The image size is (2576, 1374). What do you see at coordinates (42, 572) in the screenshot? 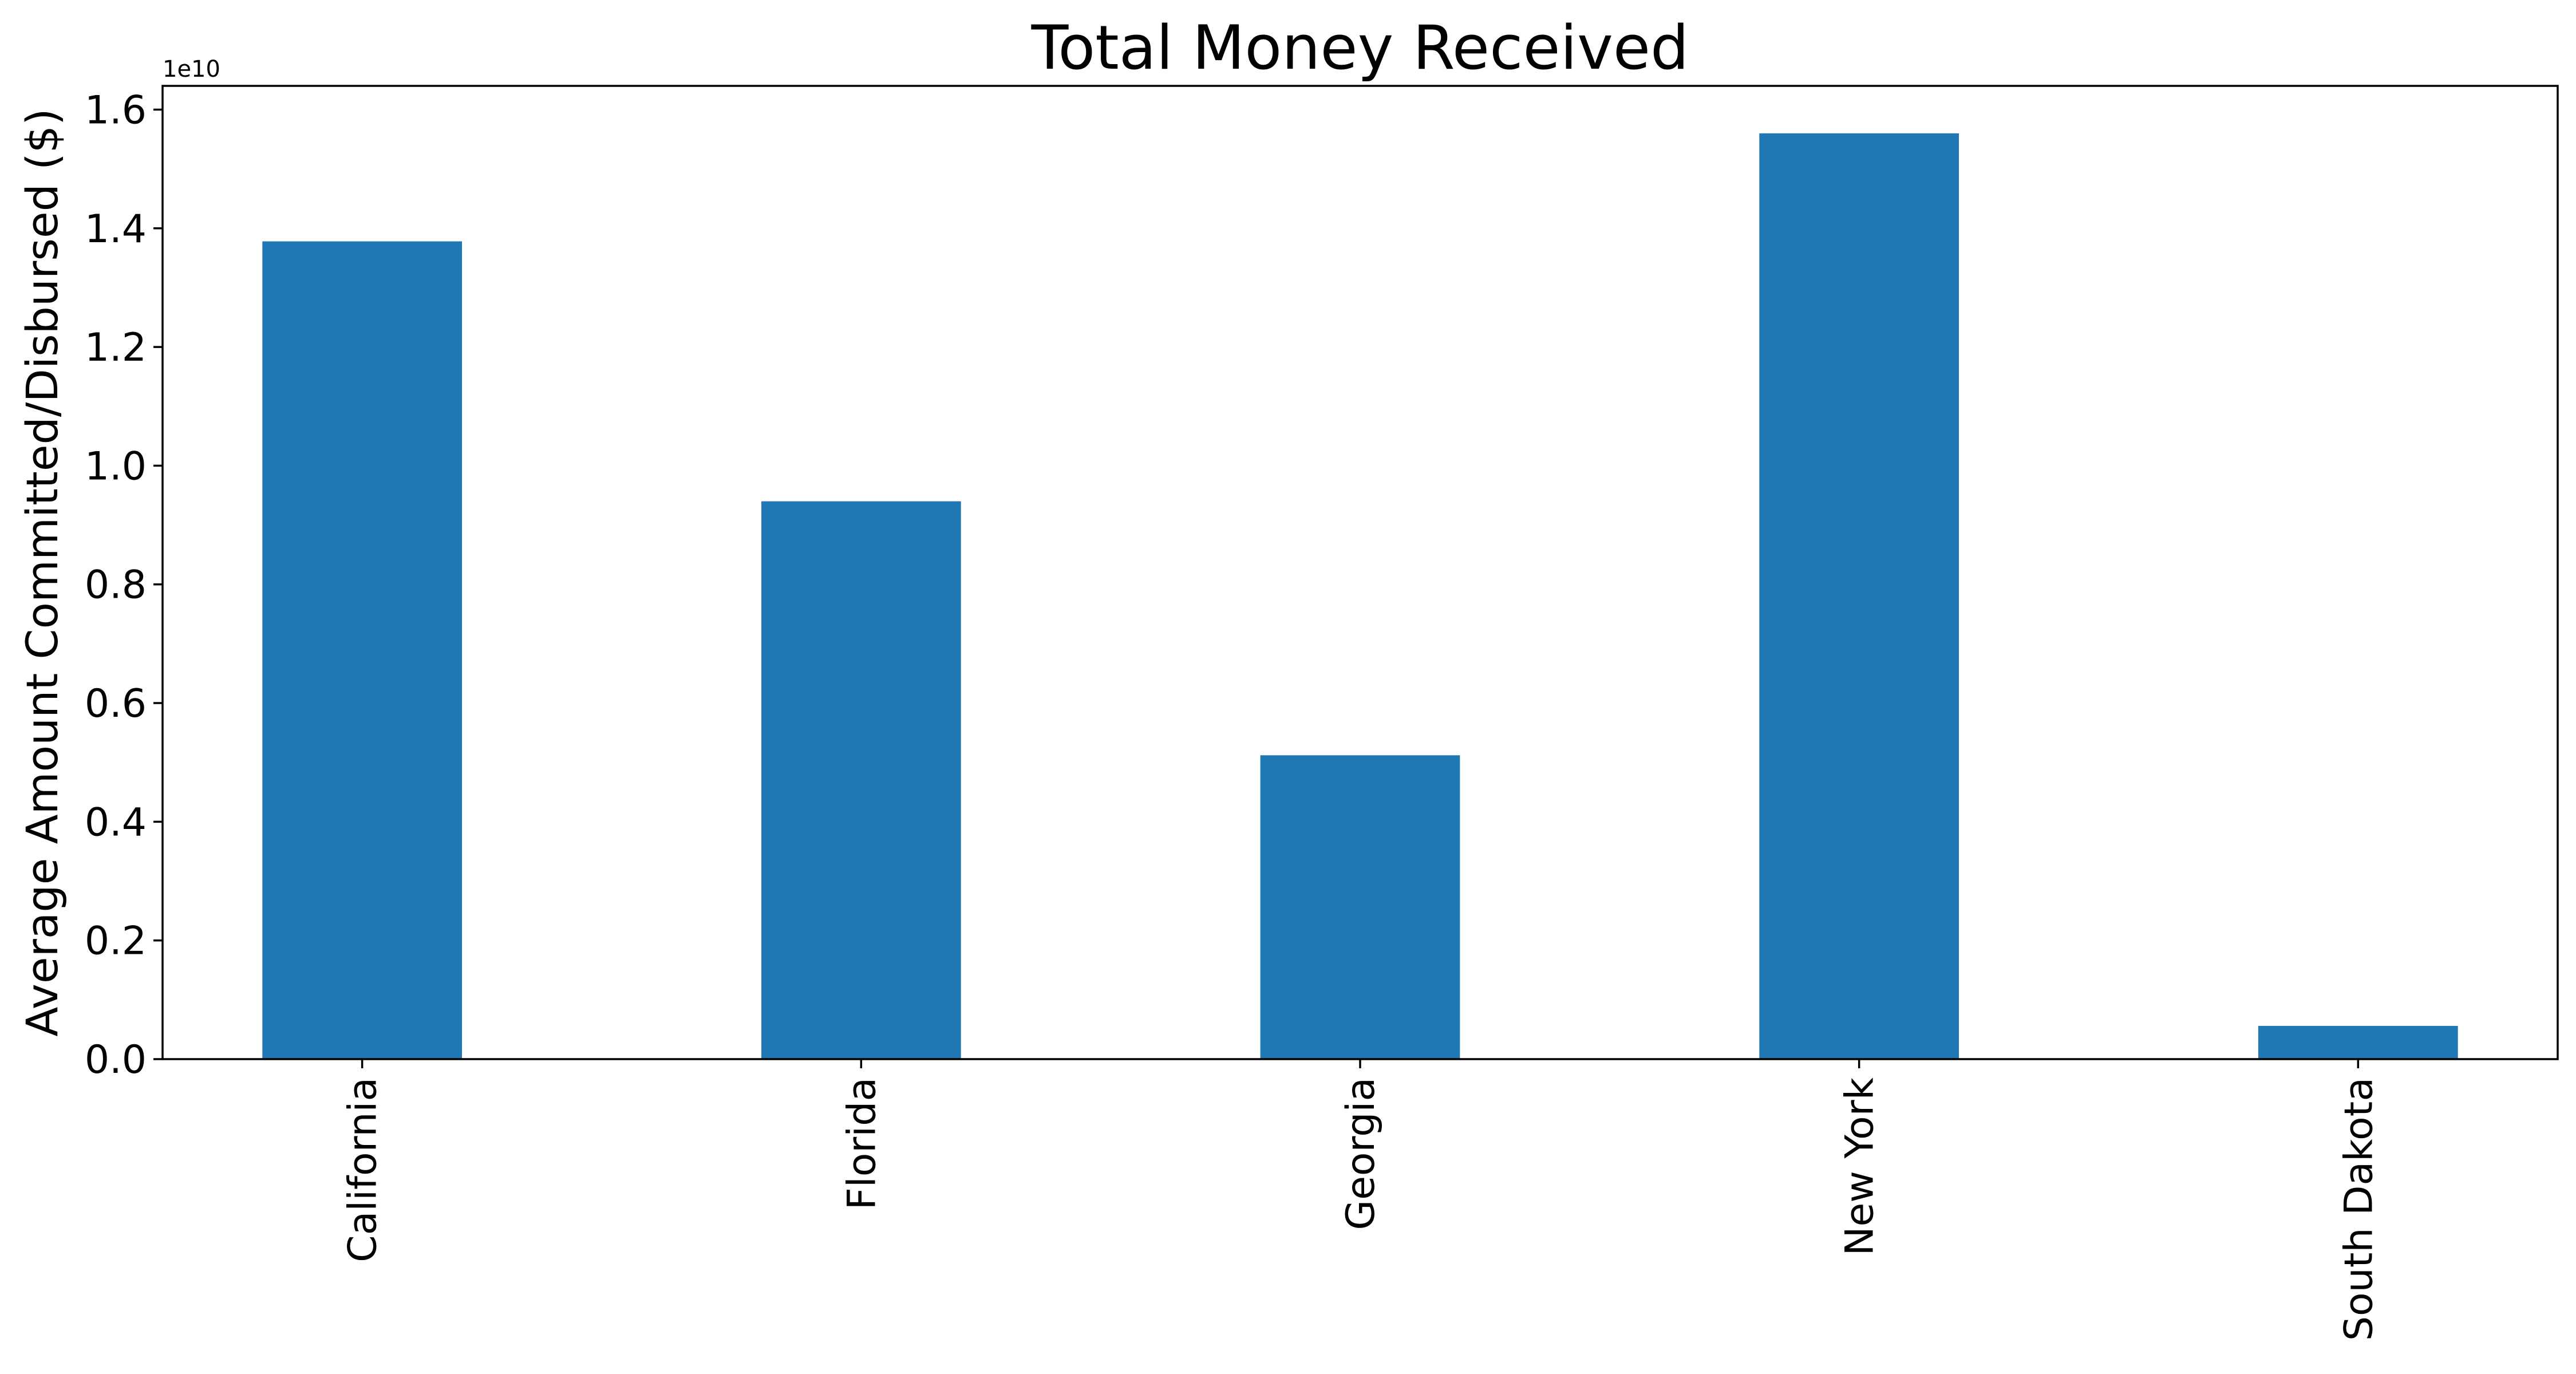
I see `y-axis-label: Average Amount Committed/Disbursed ($)` at bounding box center [42, 572].